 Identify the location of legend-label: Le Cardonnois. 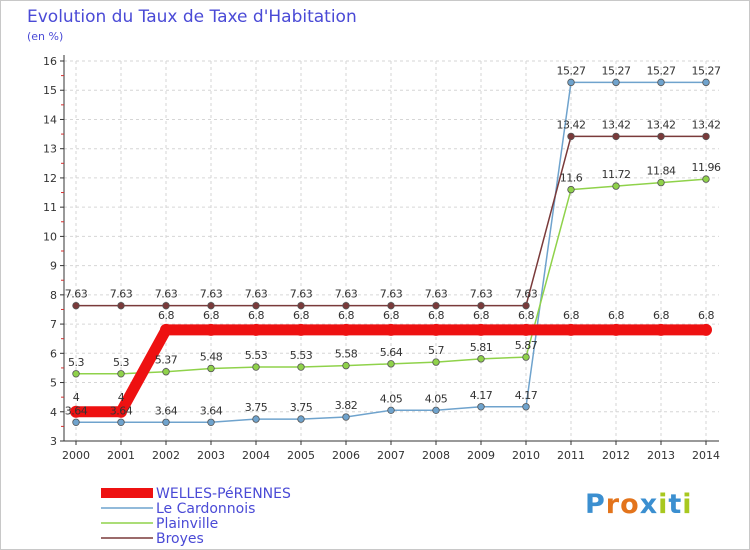
(205, 509).